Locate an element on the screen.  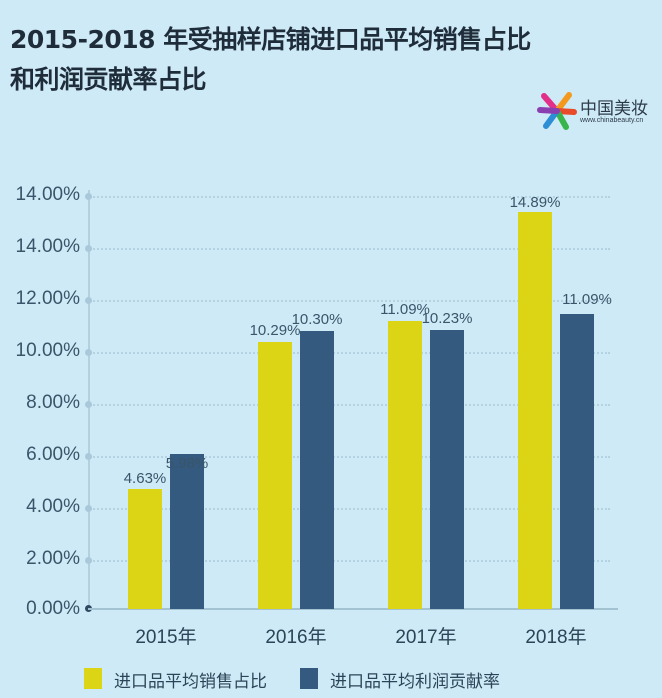
bar-value-label: 10.23% is located at coordinates (447, 318).